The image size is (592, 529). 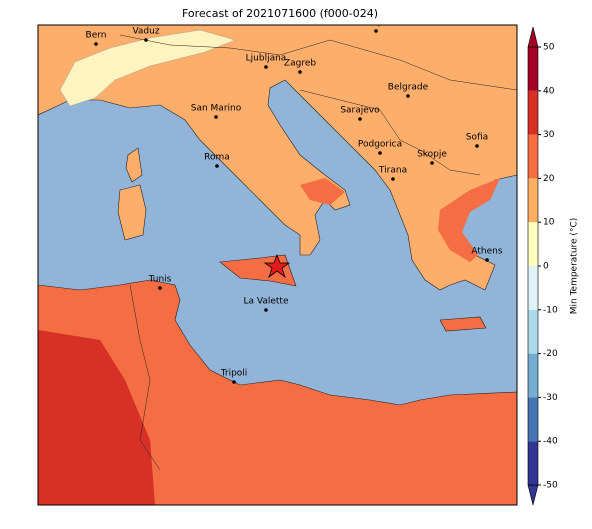 What do you see at coordinates (533, 495) in the screenshot?
I see `colorbar-extend-bottom` at bounding box center [533, 495].